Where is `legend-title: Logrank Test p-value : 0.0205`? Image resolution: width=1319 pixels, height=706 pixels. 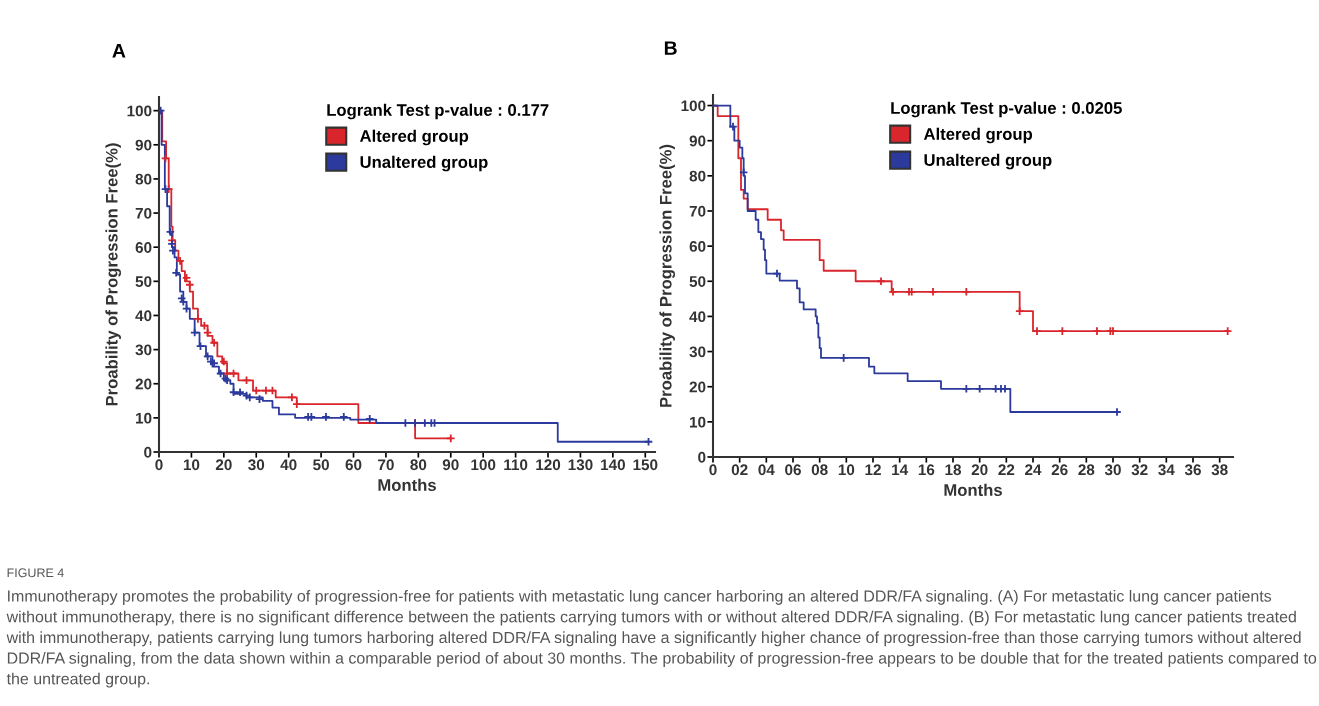 legend-title: Logrank Test p-value : 0.0205 is located at coordinates (1006, 109).